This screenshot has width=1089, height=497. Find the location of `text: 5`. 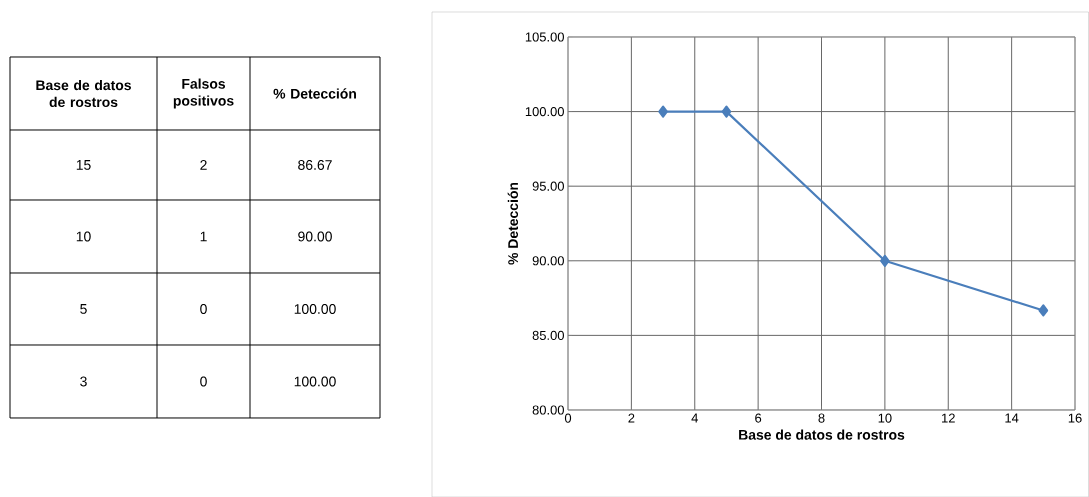

text: 5 is located at coordinates (83, 309).